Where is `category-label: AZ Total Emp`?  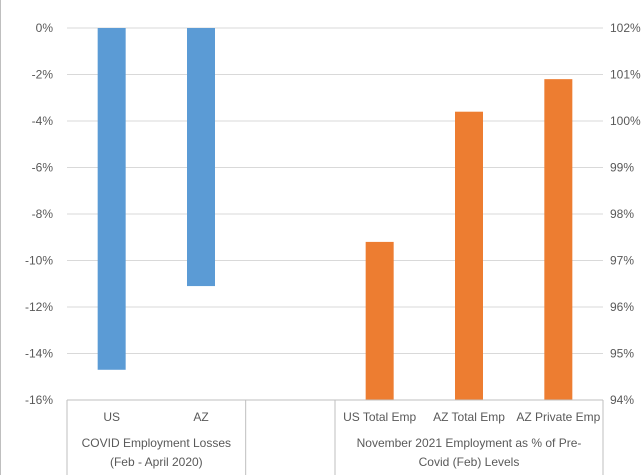
category-label: AZ Total Emp is located at coordinates (469, 417).